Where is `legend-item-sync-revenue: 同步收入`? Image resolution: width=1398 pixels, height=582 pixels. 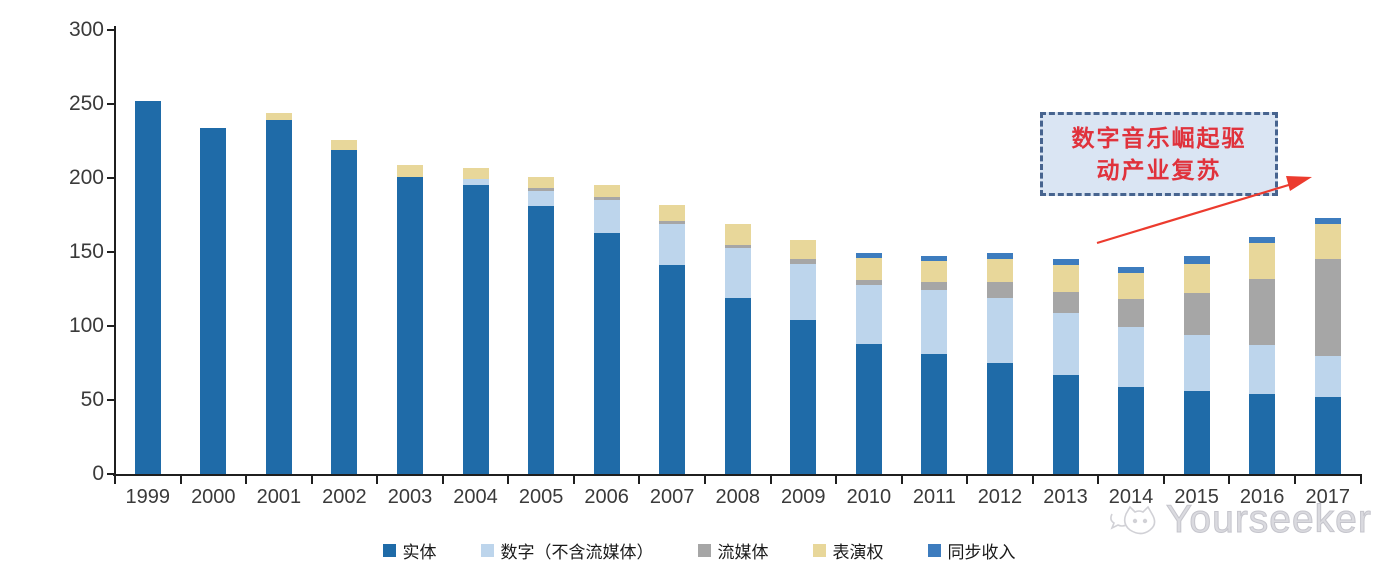 legend-item-sync-revenue: 同步收入 is located at coordinates (971, 550).